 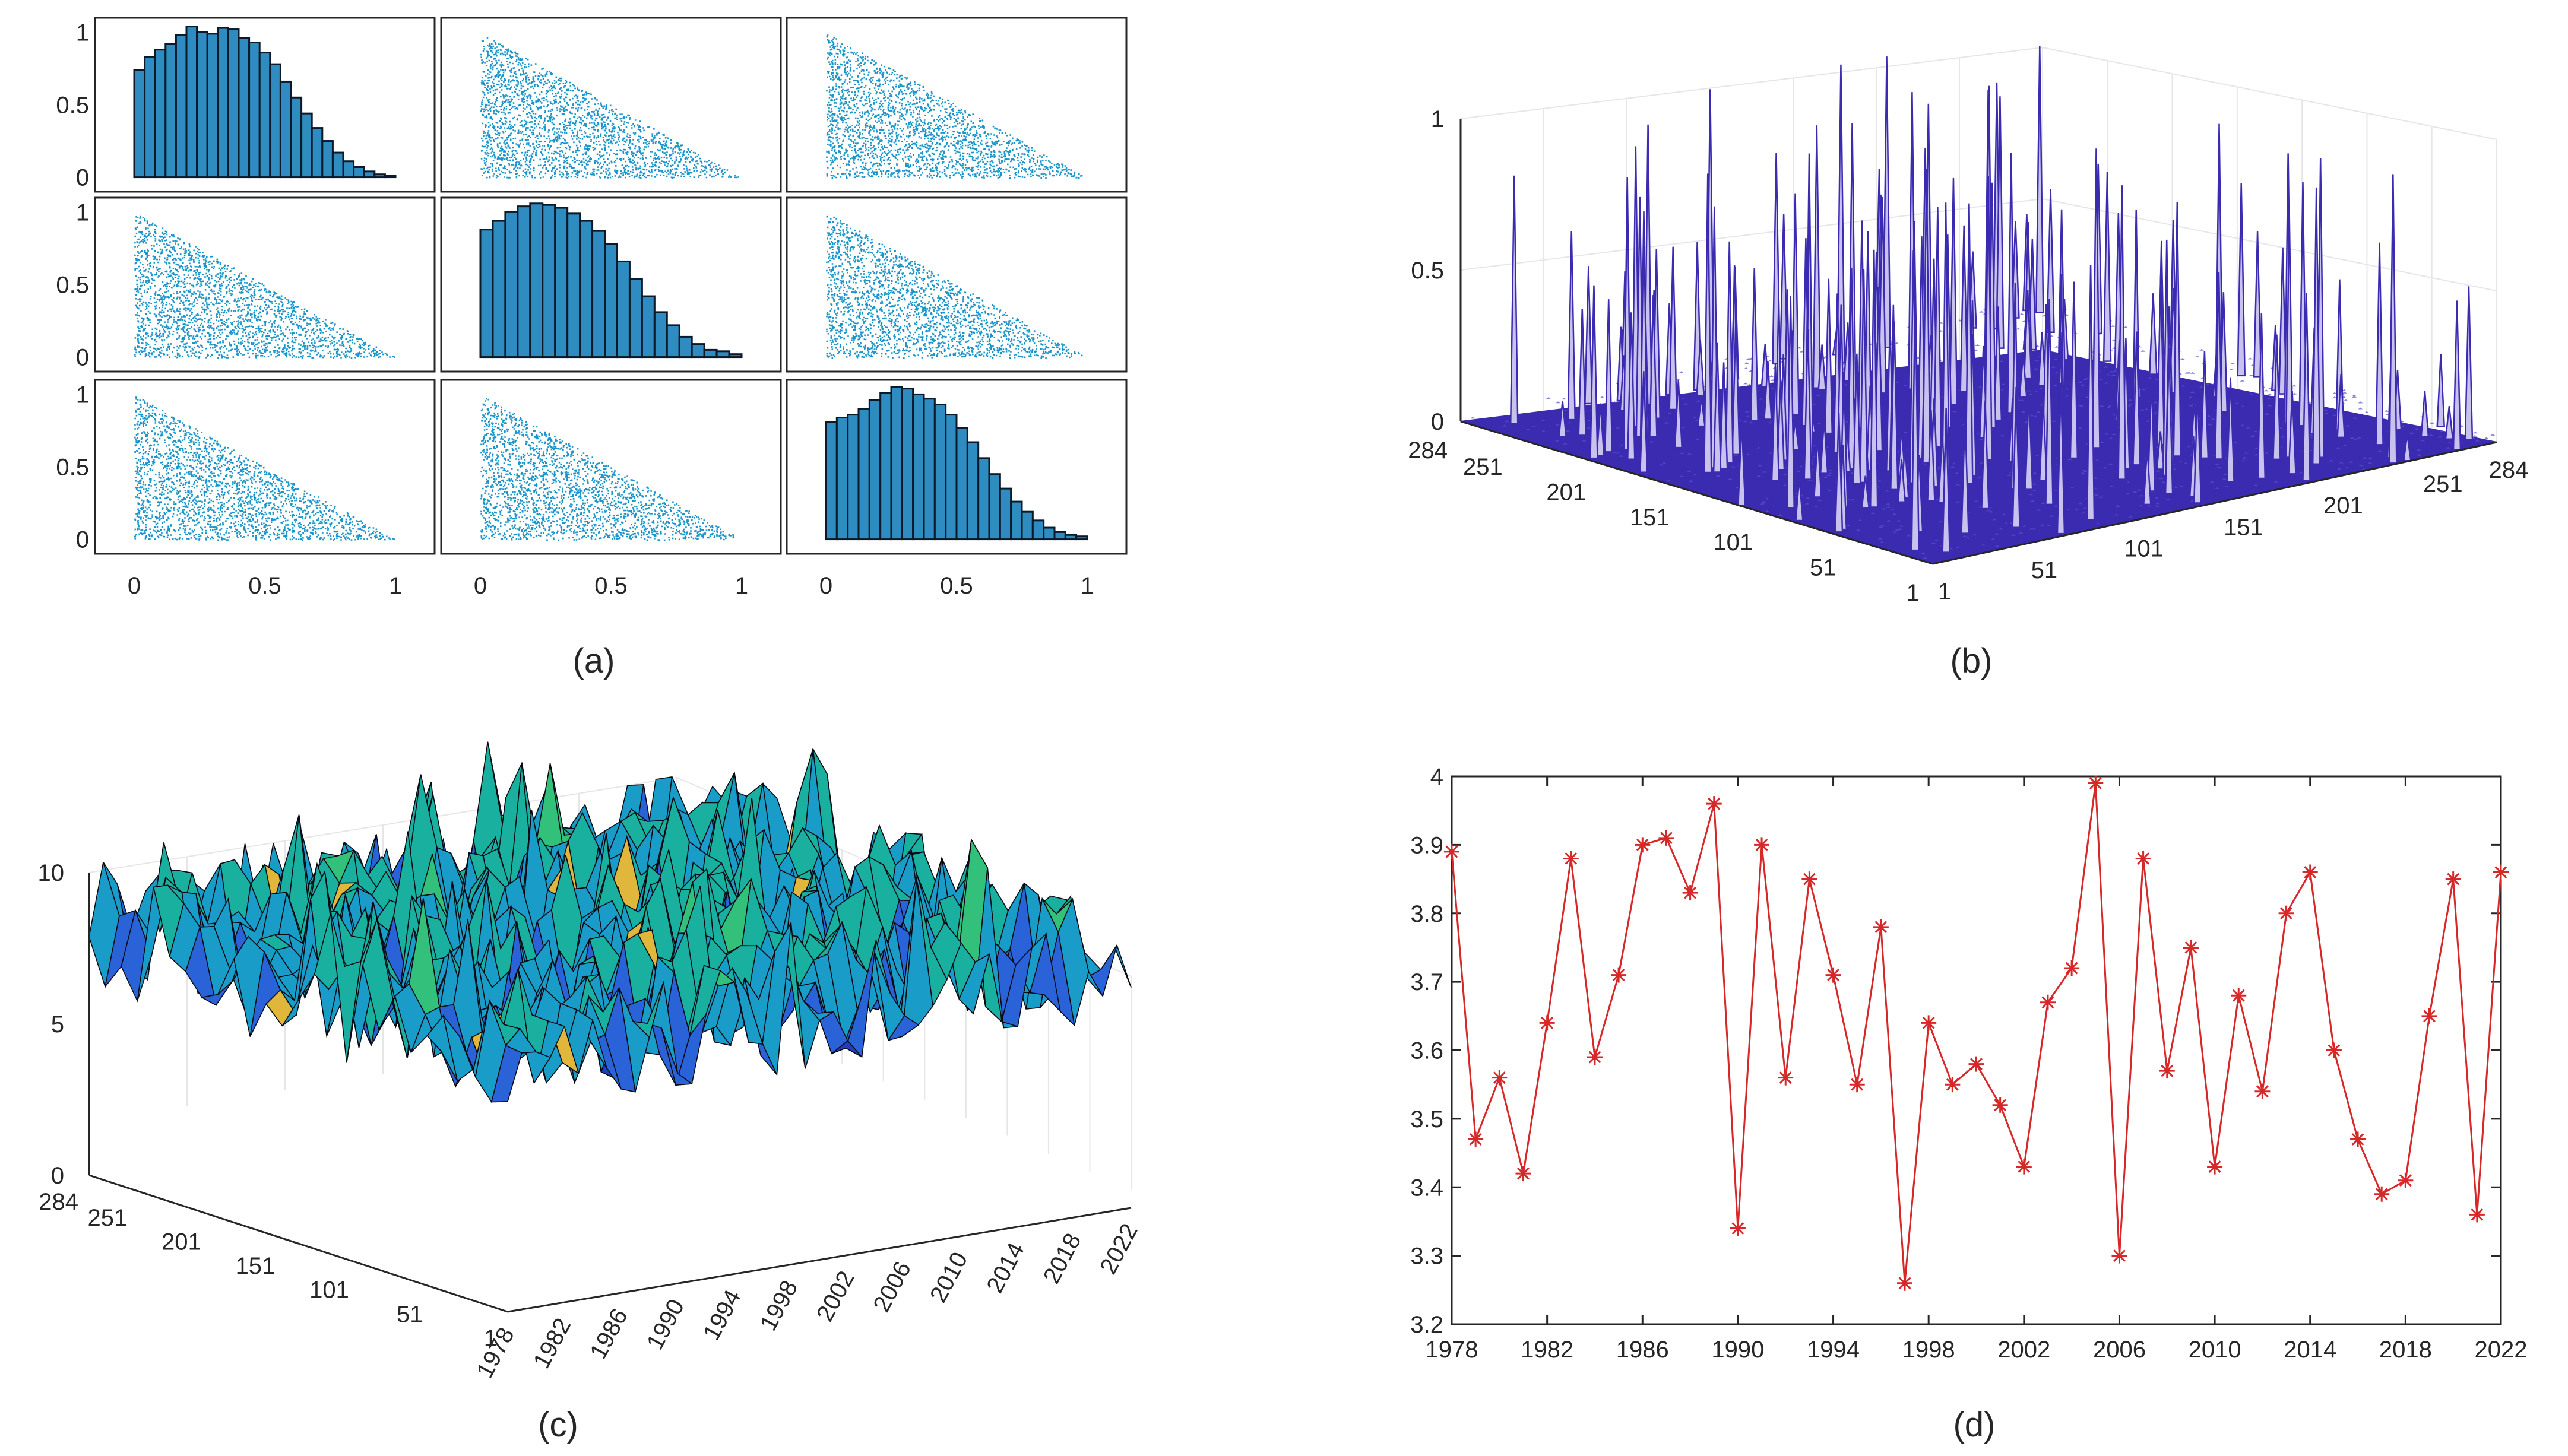 What do you see at coordinates (2023, 1350) in the screenshot?
I see `x-tick-label: 2002` at bounding box center [2023, 1350].